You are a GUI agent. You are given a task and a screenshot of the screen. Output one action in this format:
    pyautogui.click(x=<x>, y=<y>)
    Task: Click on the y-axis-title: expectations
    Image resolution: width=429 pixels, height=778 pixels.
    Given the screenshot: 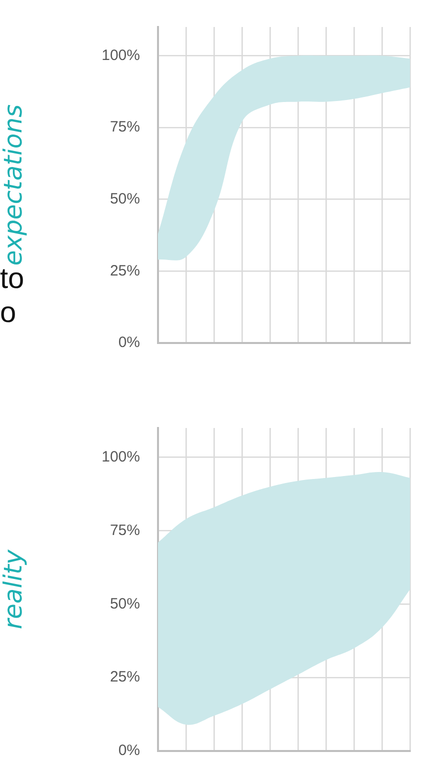 What is the action you would take?
    pyautogui.click(x=14, y=185)
    